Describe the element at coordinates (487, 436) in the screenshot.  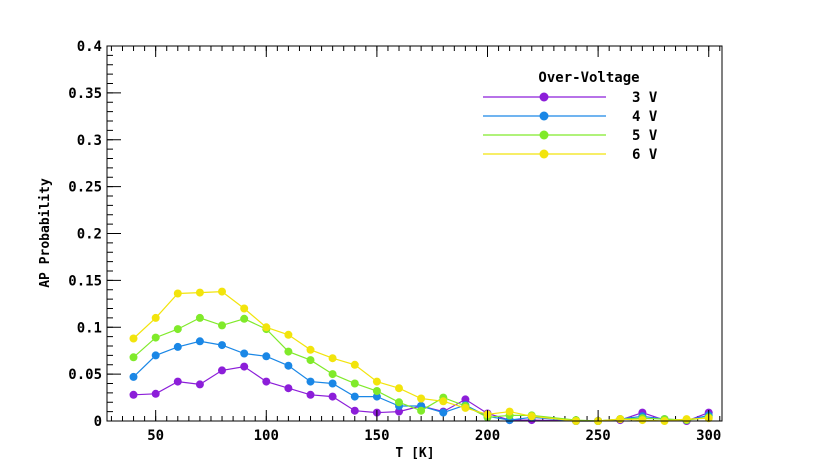
I see `x-tick-label: 200` at that location.